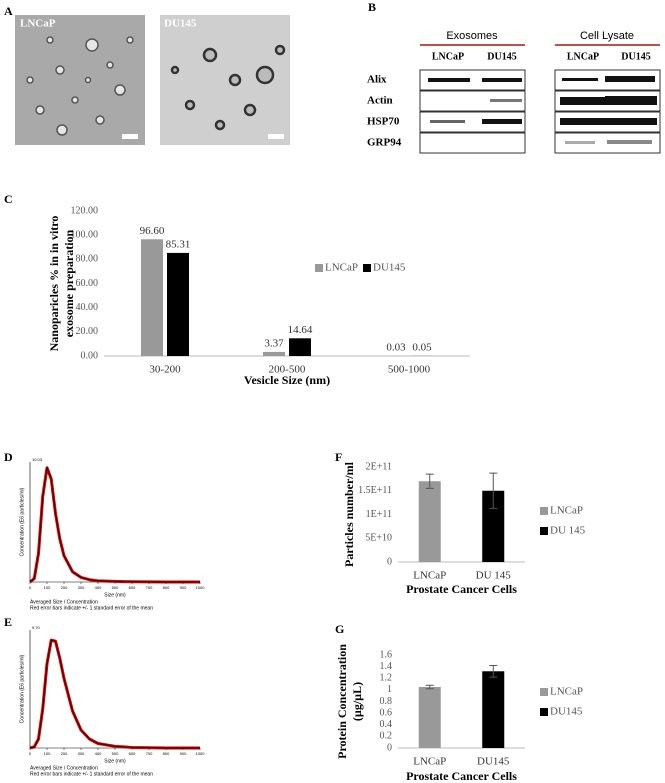 The height and width of the screenshot is (783, 665). I want to click on x-tick-label: DU145, so click(493, 762).